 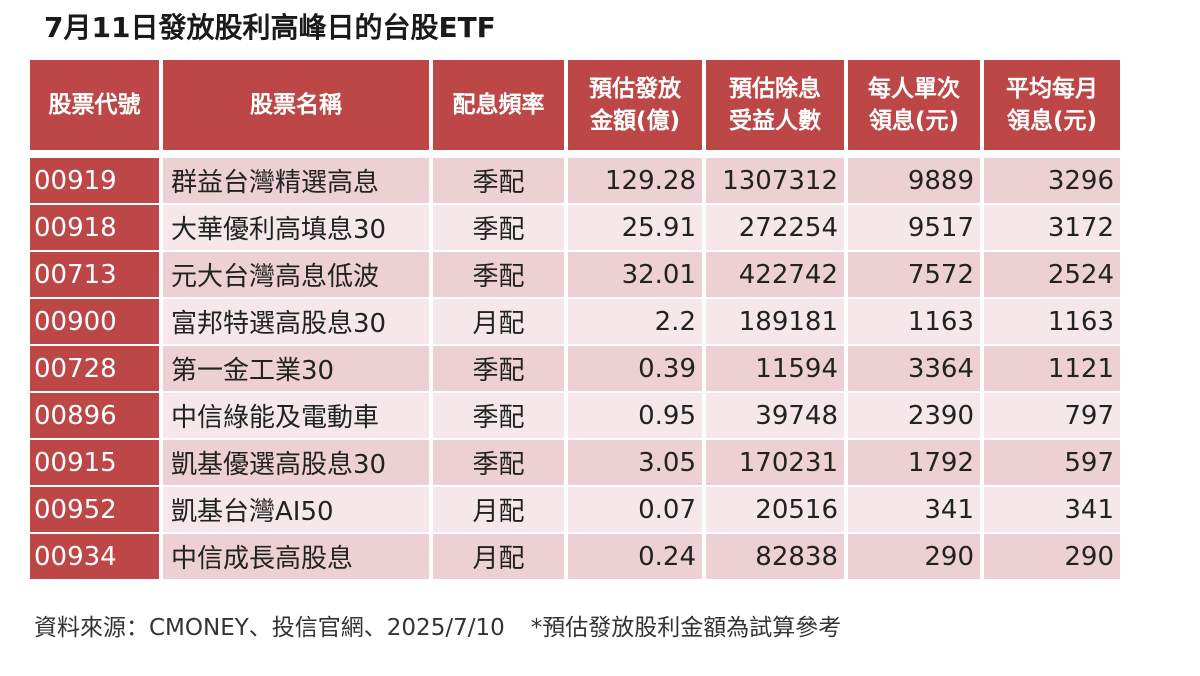 What do you see at coordinates (637, 275) in the screenshot?
I see `cell-estimated-amount: 32.01` at bounding box center [637, 275].